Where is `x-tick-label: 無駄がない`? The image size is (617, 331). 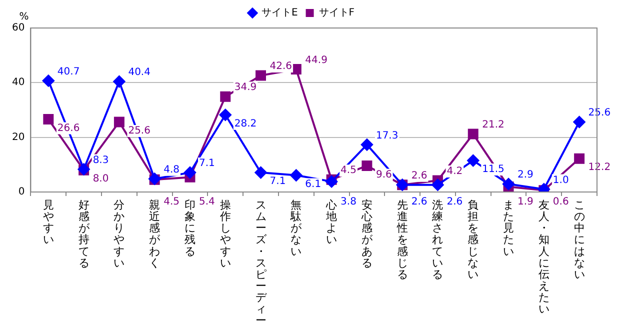 x-tick-label: 無駄がない is located at coordinates (296, 228).